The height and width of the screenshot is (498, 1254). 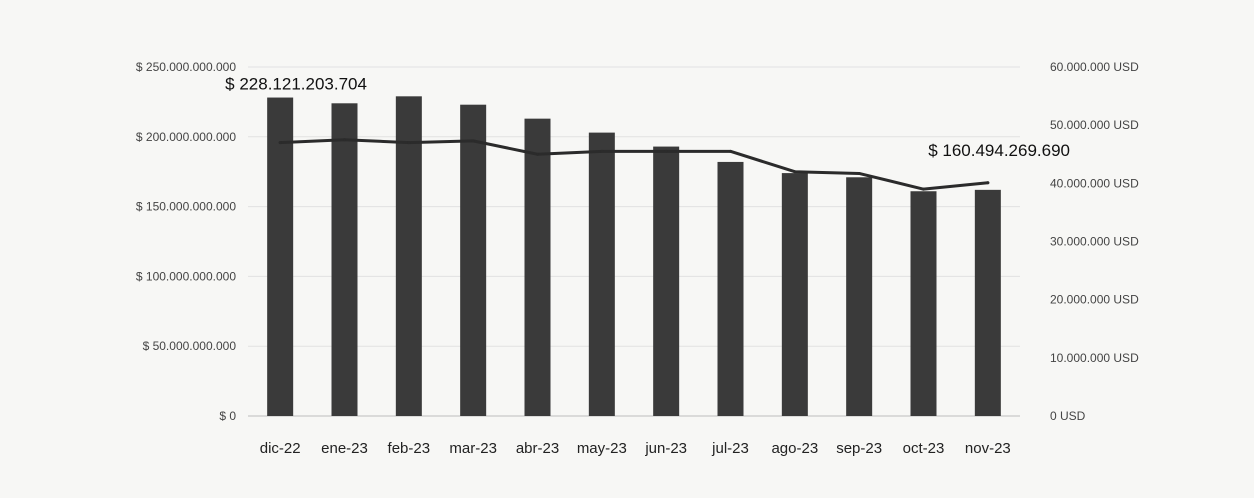 What do you see at coordinates (227, 416) in the screenshot?
I see `left-tick-label: $ 0` at bounding box center [227, 416].